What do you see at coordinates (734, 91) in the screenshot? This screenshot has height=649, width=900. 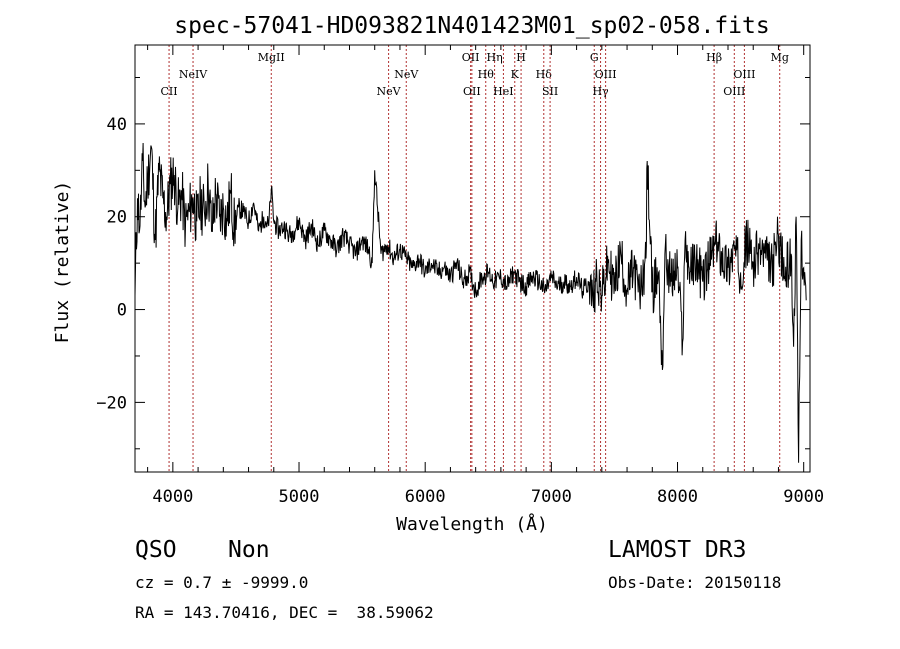 I see `line-label-18: OIII` at bounding box center [734, 91].